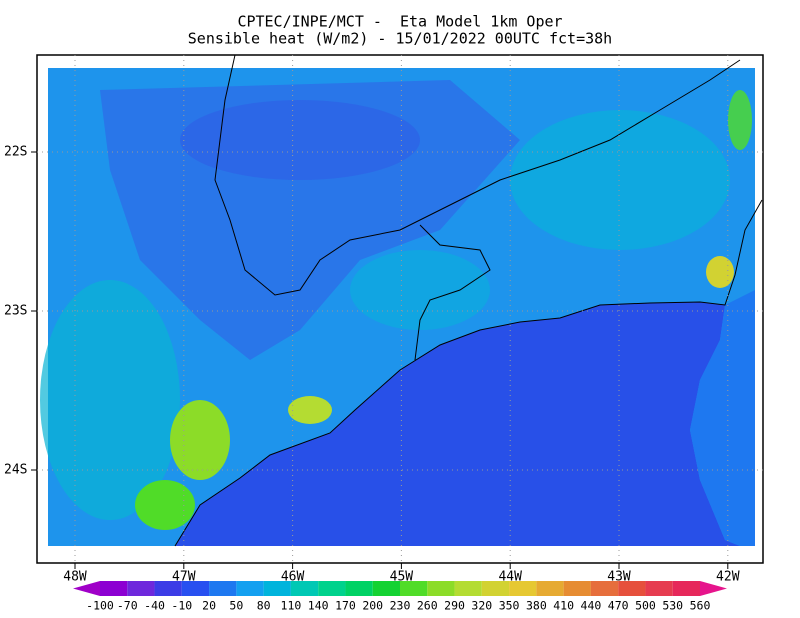 Image resolution: width=800 pixels, height=618 pixels. What do you see at coordinates (452, 292) in the screenshot?
I see `state-border` at bounding box center [452, 292].